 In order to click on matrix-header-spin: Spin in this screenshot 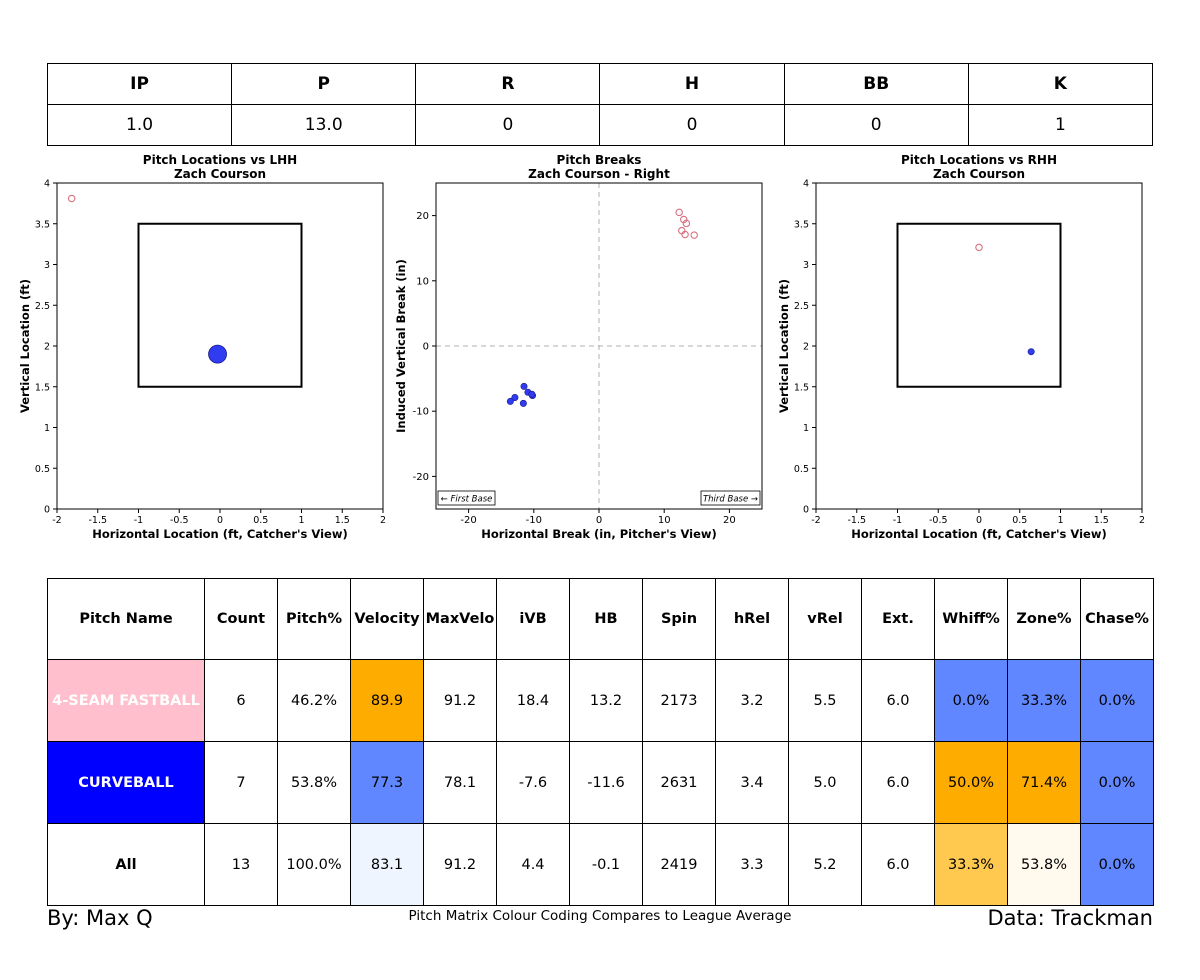, I will do `click(679, 619)`.